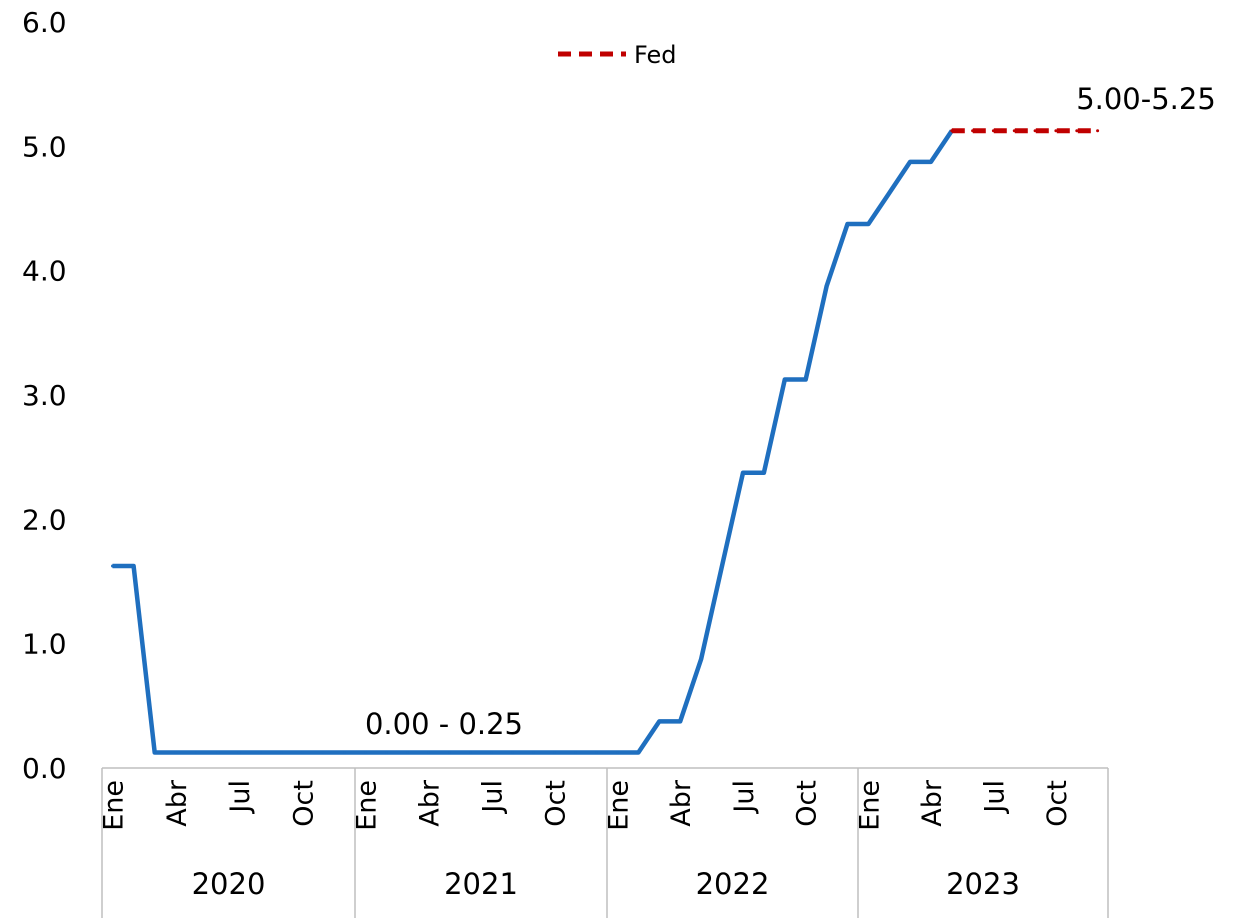  What do you see at coordinates (44, 644) in the screenshot?
I see `y-tick-label: 1.0` at bounding box center [44, 644].